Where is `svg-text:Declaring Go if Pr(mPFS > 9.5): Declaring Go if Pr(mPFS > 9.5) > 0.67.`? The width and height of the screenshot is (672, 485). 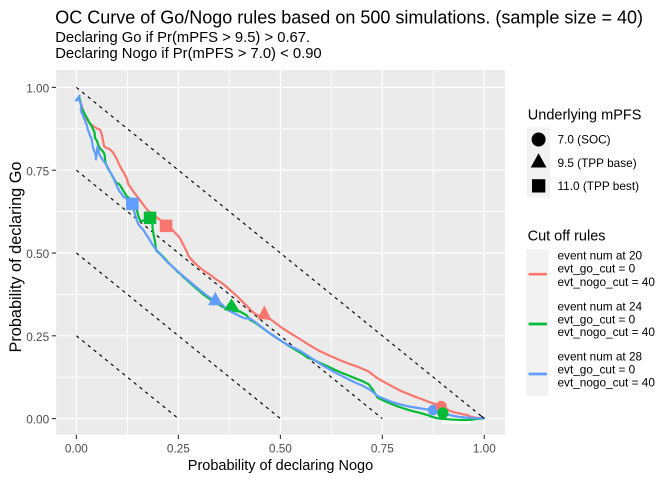
svg-text:Declaring Go if Pr(mPFS > 9.5): Declaring Go if Pr(mPFS > 9.5) > 0.67. is located at coordinates (182, 38).